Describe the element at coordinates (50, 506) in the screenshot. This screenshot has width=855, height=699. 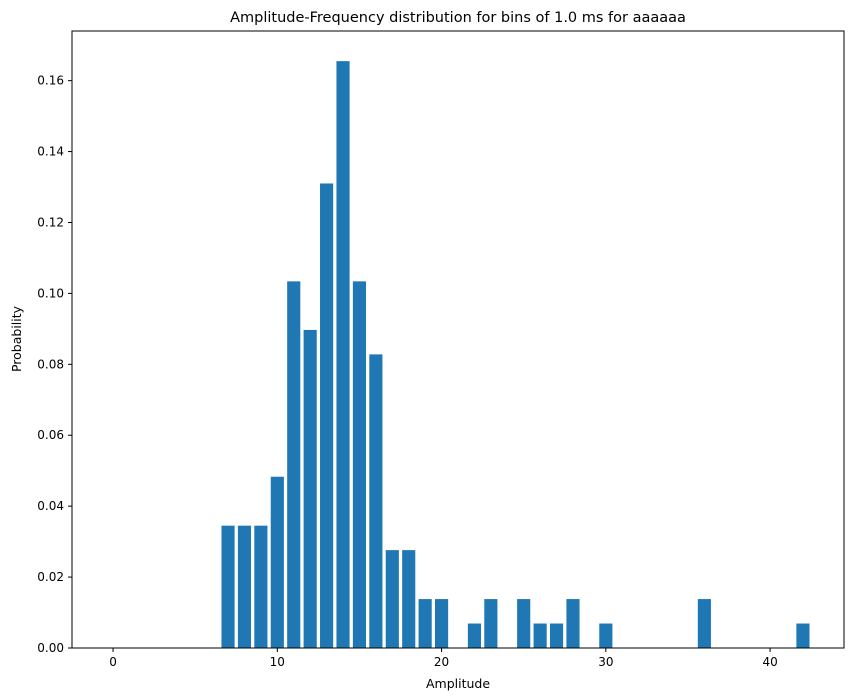
I see `y-tick-label: 0.04` at that location.